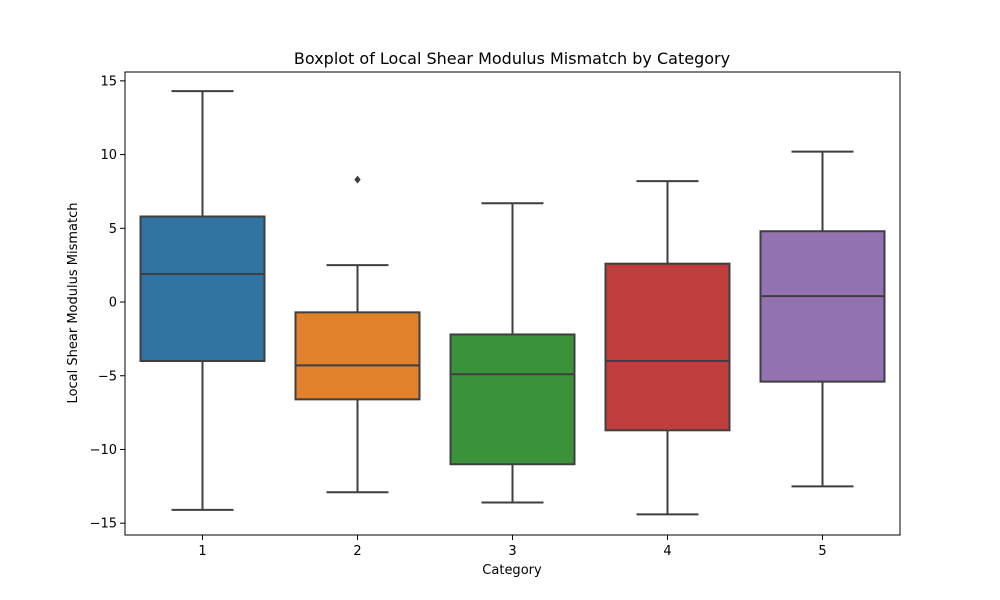  Describe the element at coordinates (512, 551) in the screenshot. I see `x-tick-label: 3` at that location.